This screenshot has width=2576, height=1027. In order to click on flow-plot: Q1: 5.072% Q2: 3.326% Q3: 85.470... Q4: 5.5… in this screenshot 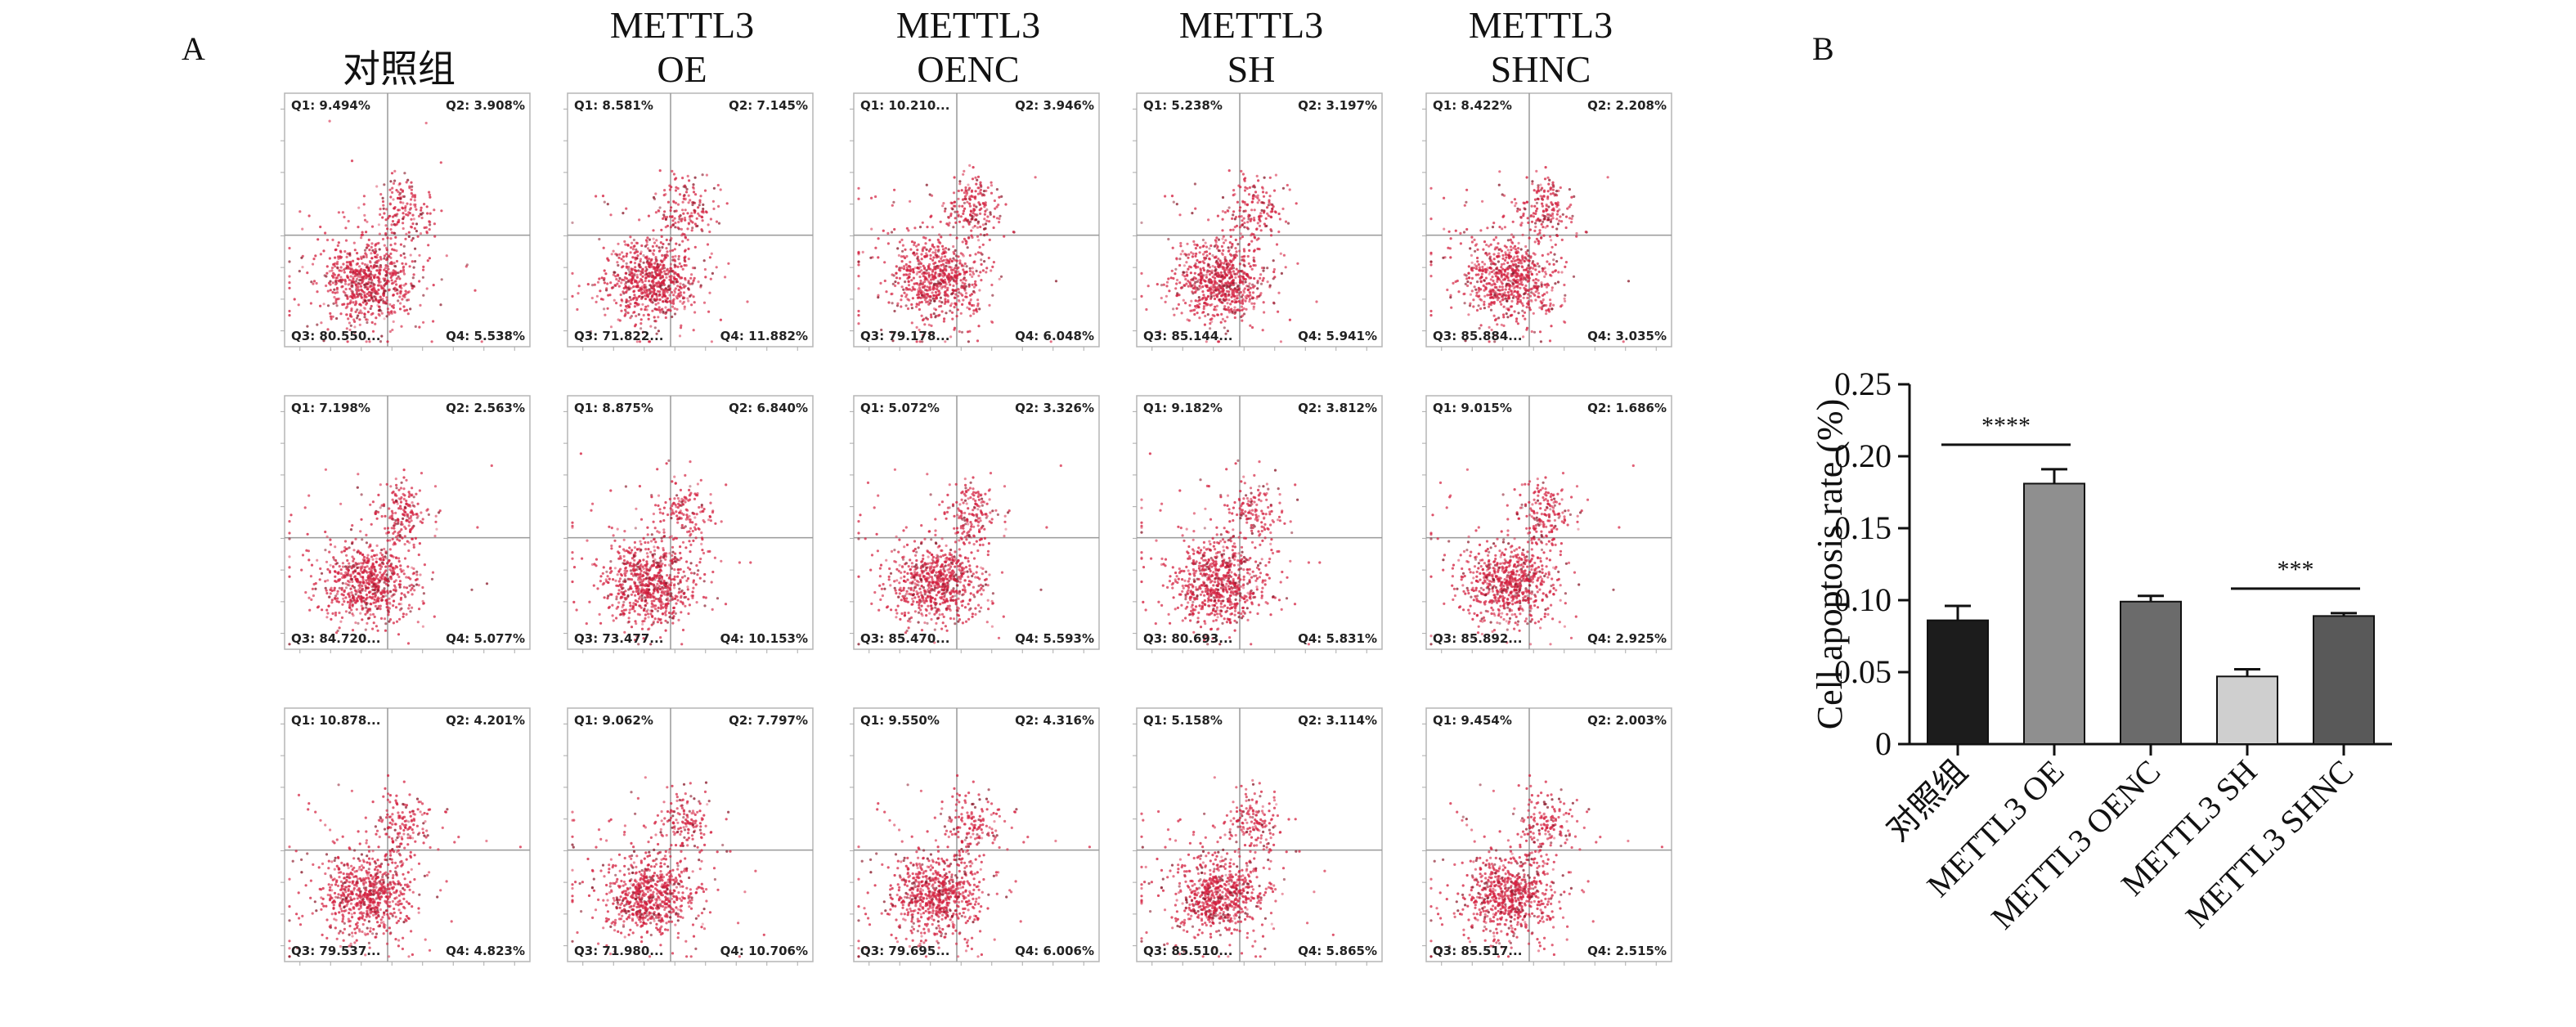, I will do `click(970, 530)`.